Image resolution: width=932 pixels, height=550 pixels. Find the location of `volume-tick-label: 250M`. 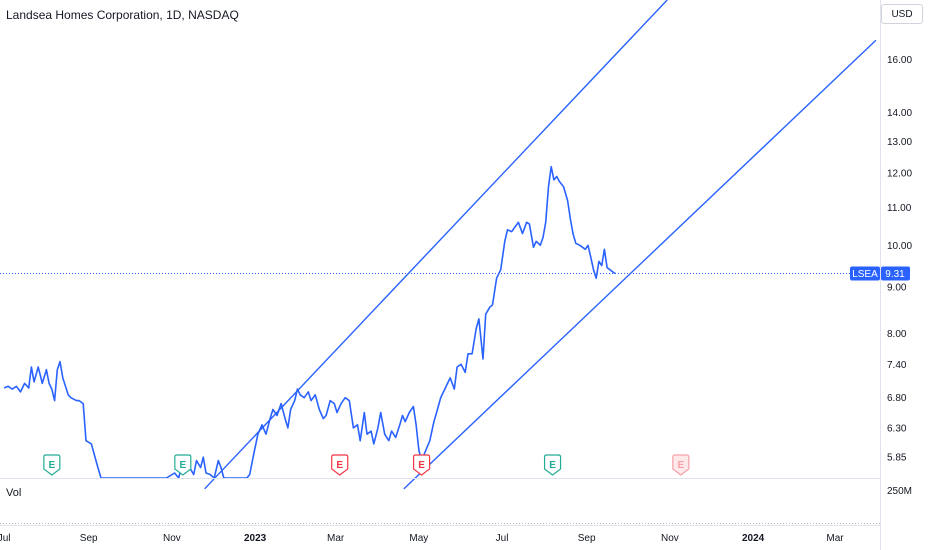

volume-tick-label: 250M is located at coordinates (899, 491).